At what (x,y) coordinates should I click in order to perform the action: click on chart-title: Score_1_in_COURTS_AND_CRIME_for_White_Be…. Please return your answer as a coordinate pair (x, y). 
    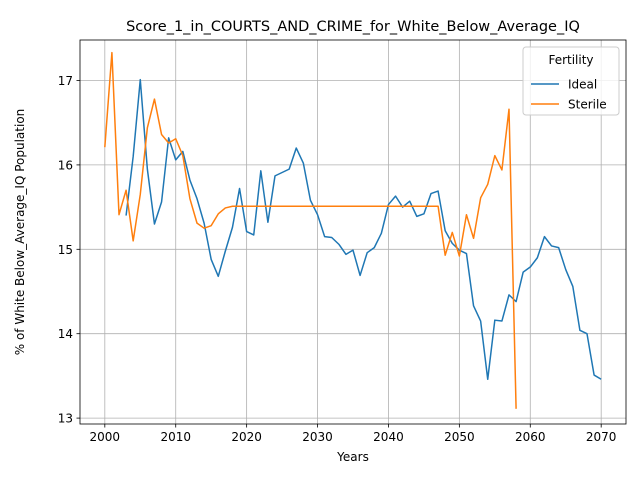
    Looking at the image, I should click on (353, 27).